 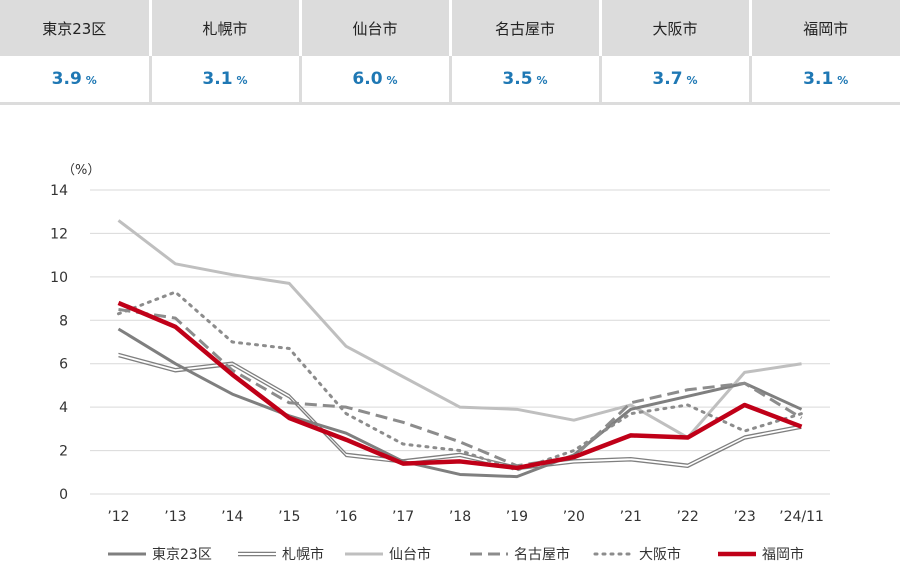 I want to click on x-tick-label: ’23, so click(x=744, y=517).